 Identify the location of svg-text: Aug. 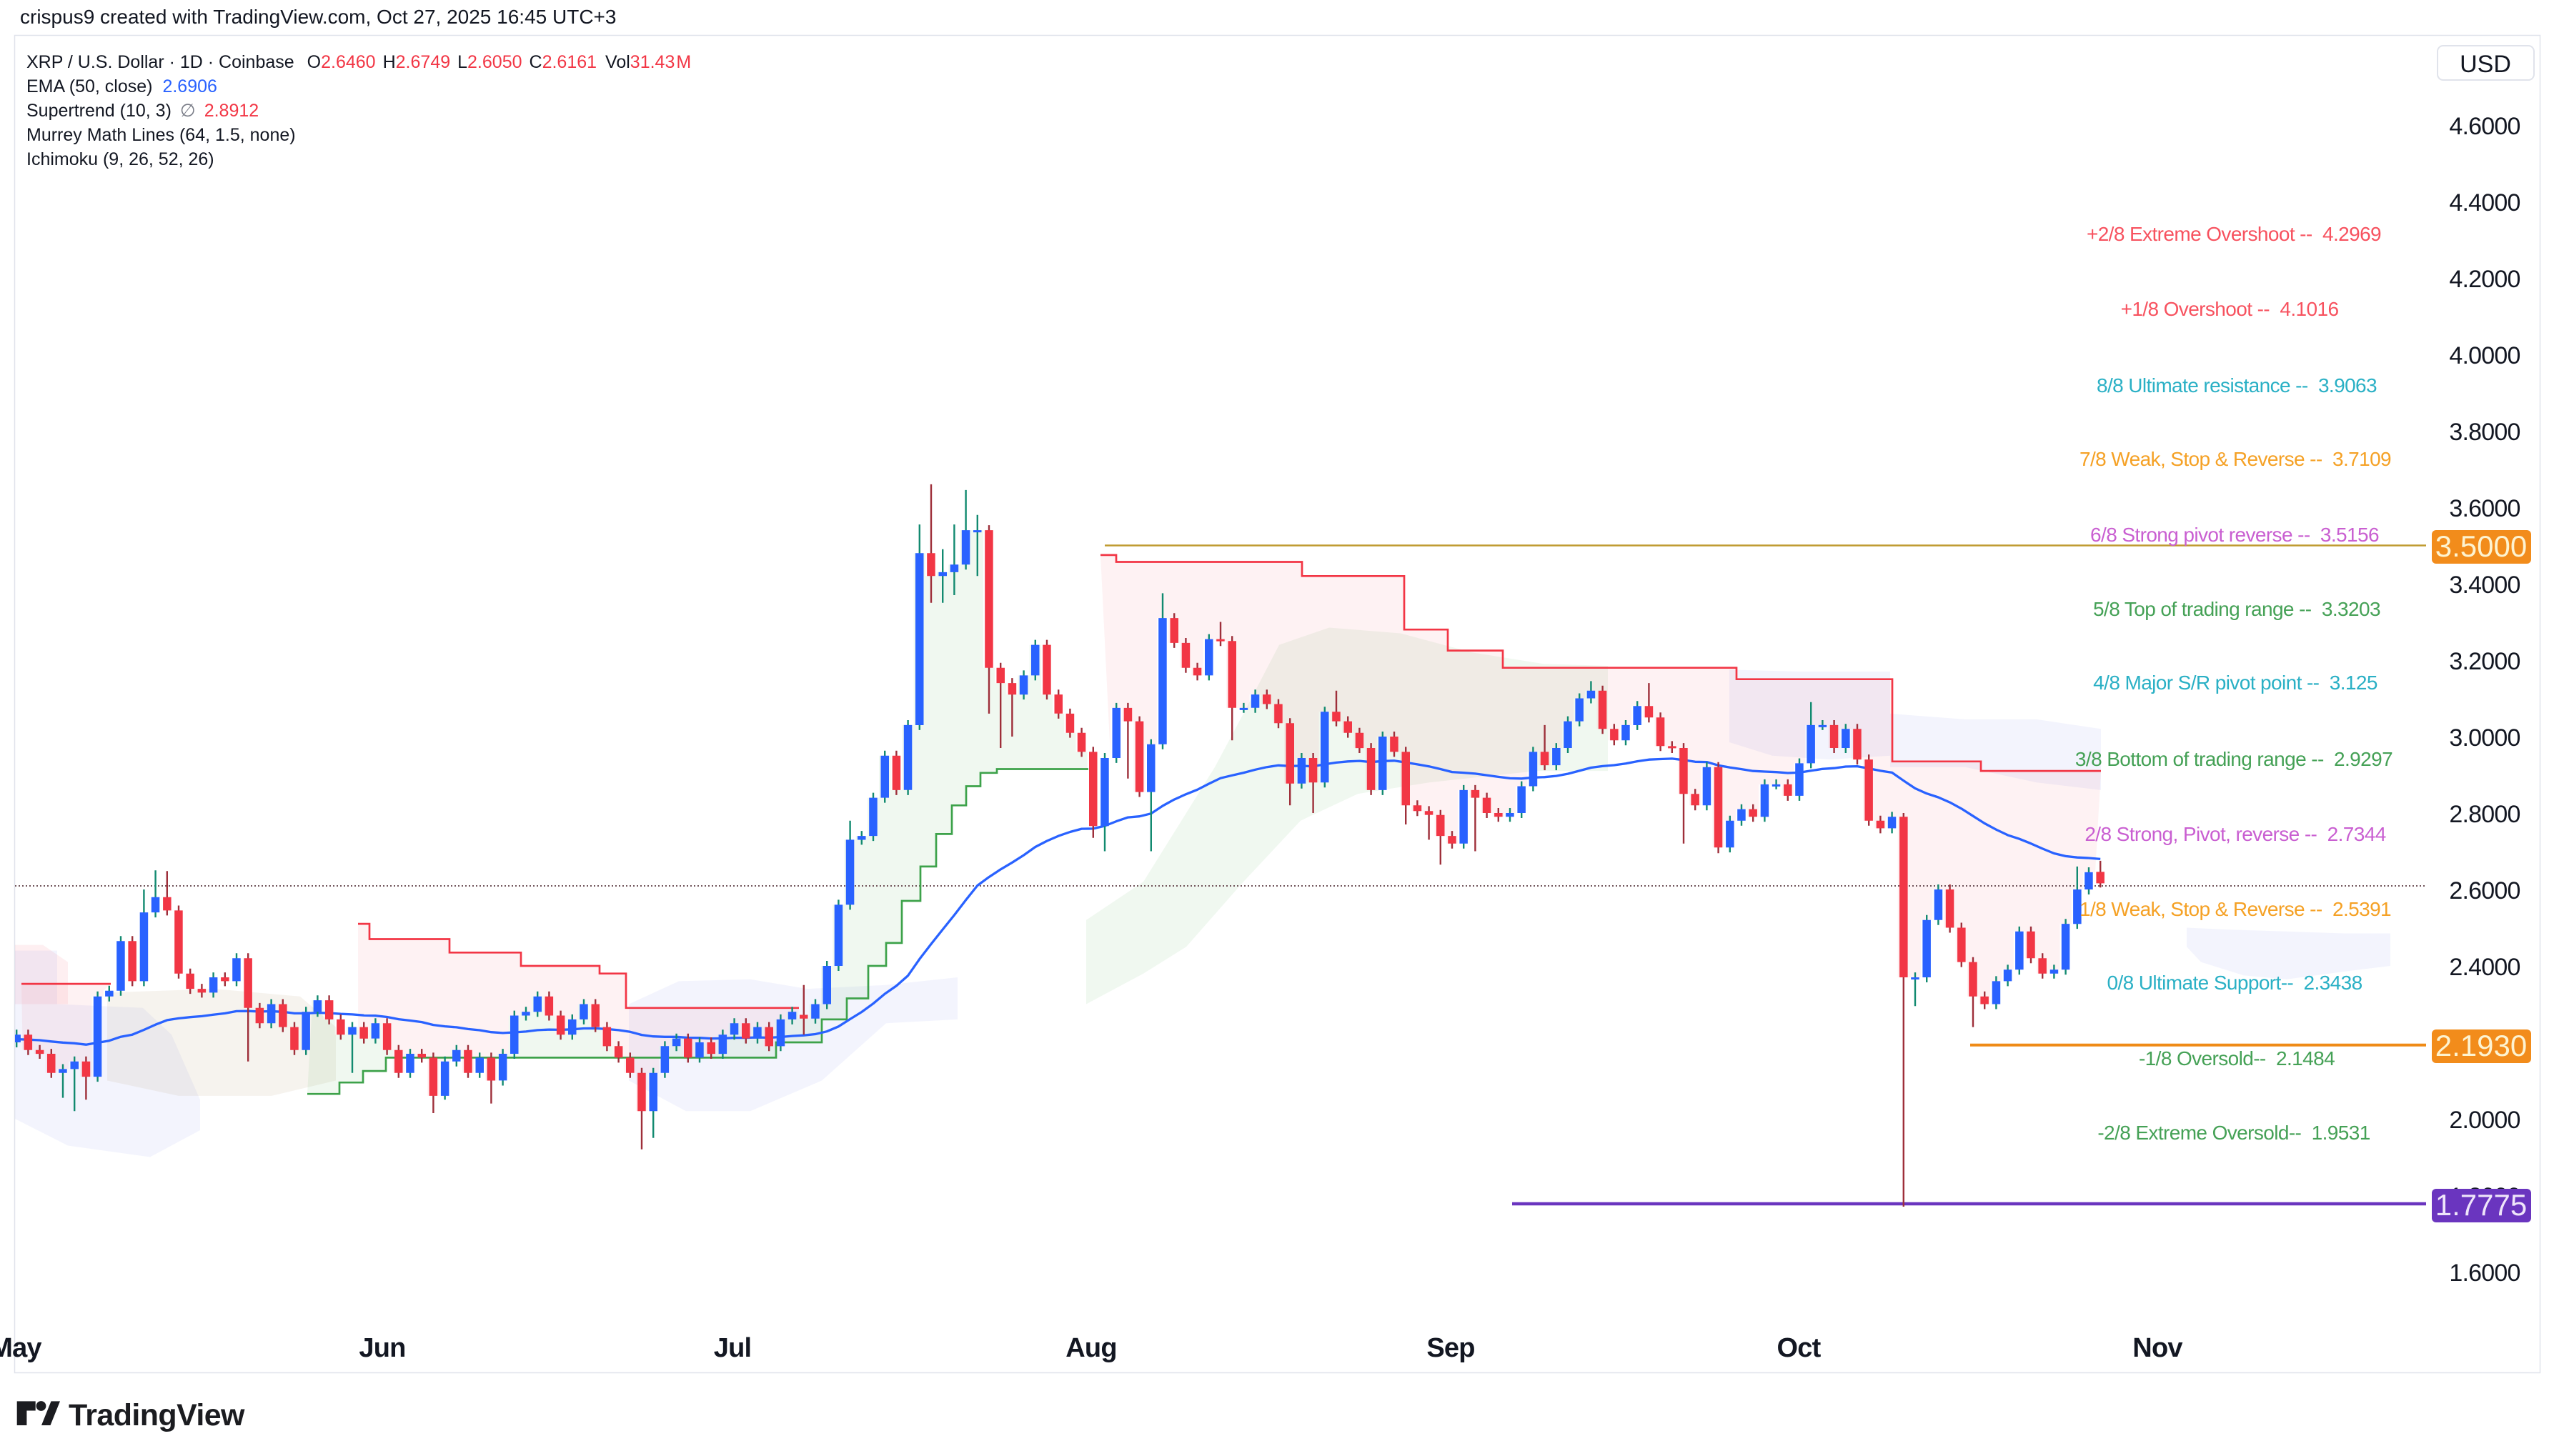
(1090, 1348).